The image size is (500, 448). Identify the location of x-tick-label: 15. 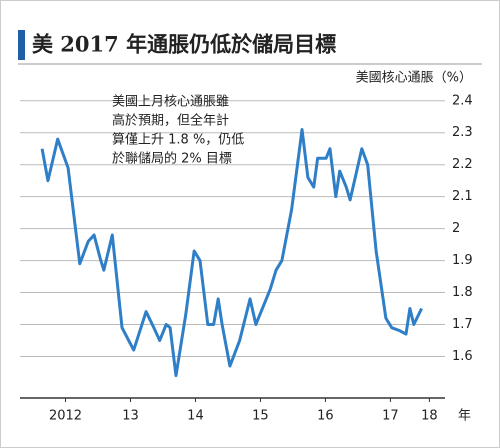
(260, 416).